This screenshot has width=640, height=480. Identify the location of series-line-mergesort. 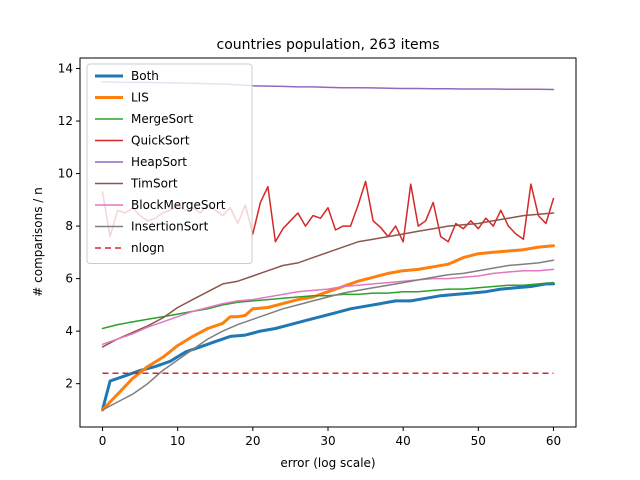
(328, 305).